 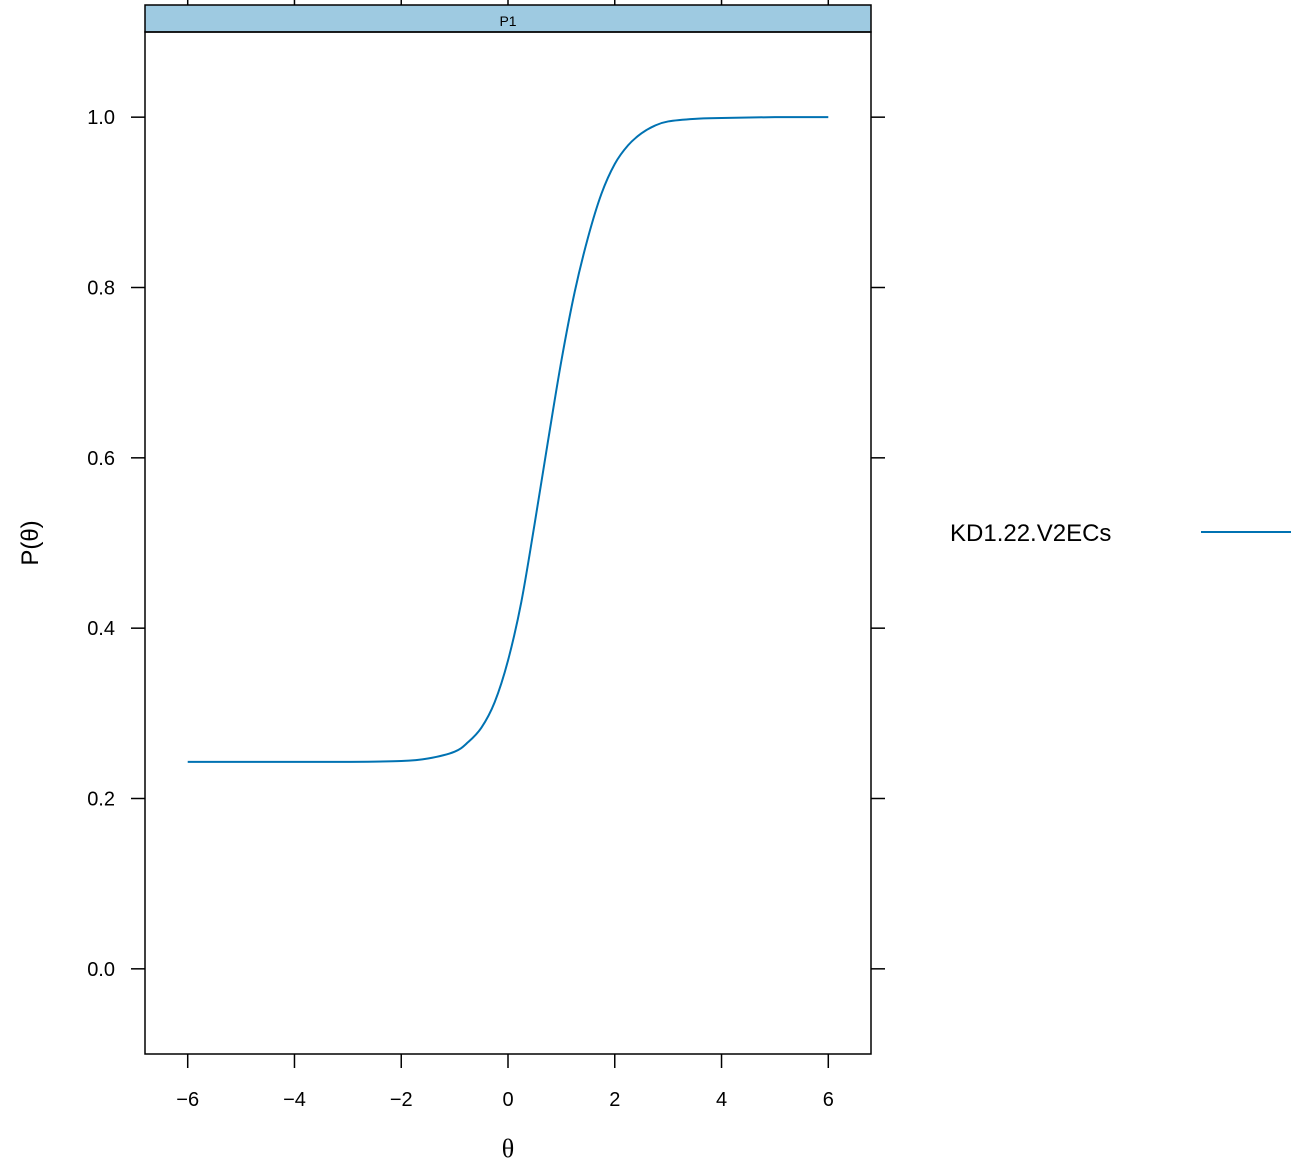 What do you see at coordinates (187, 1100) in the screenshot?
I see `x-tick-label: −6` at bounding box center [187, 1100].